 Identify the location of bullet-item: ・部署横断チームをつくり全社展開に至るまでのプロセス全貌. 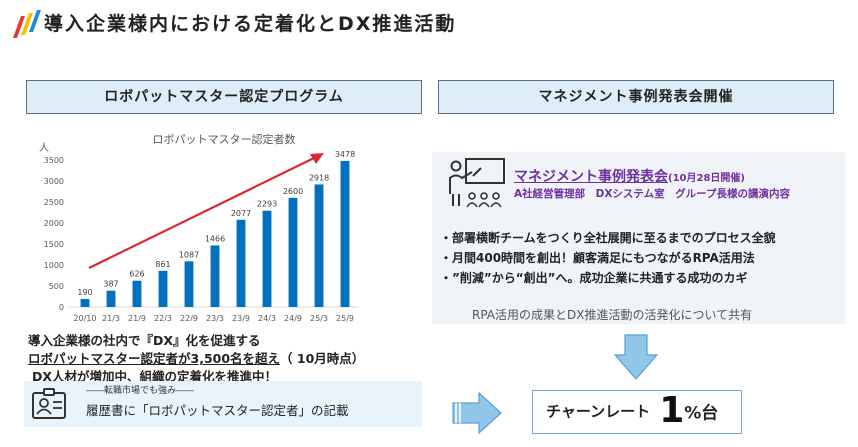
(608, 238).